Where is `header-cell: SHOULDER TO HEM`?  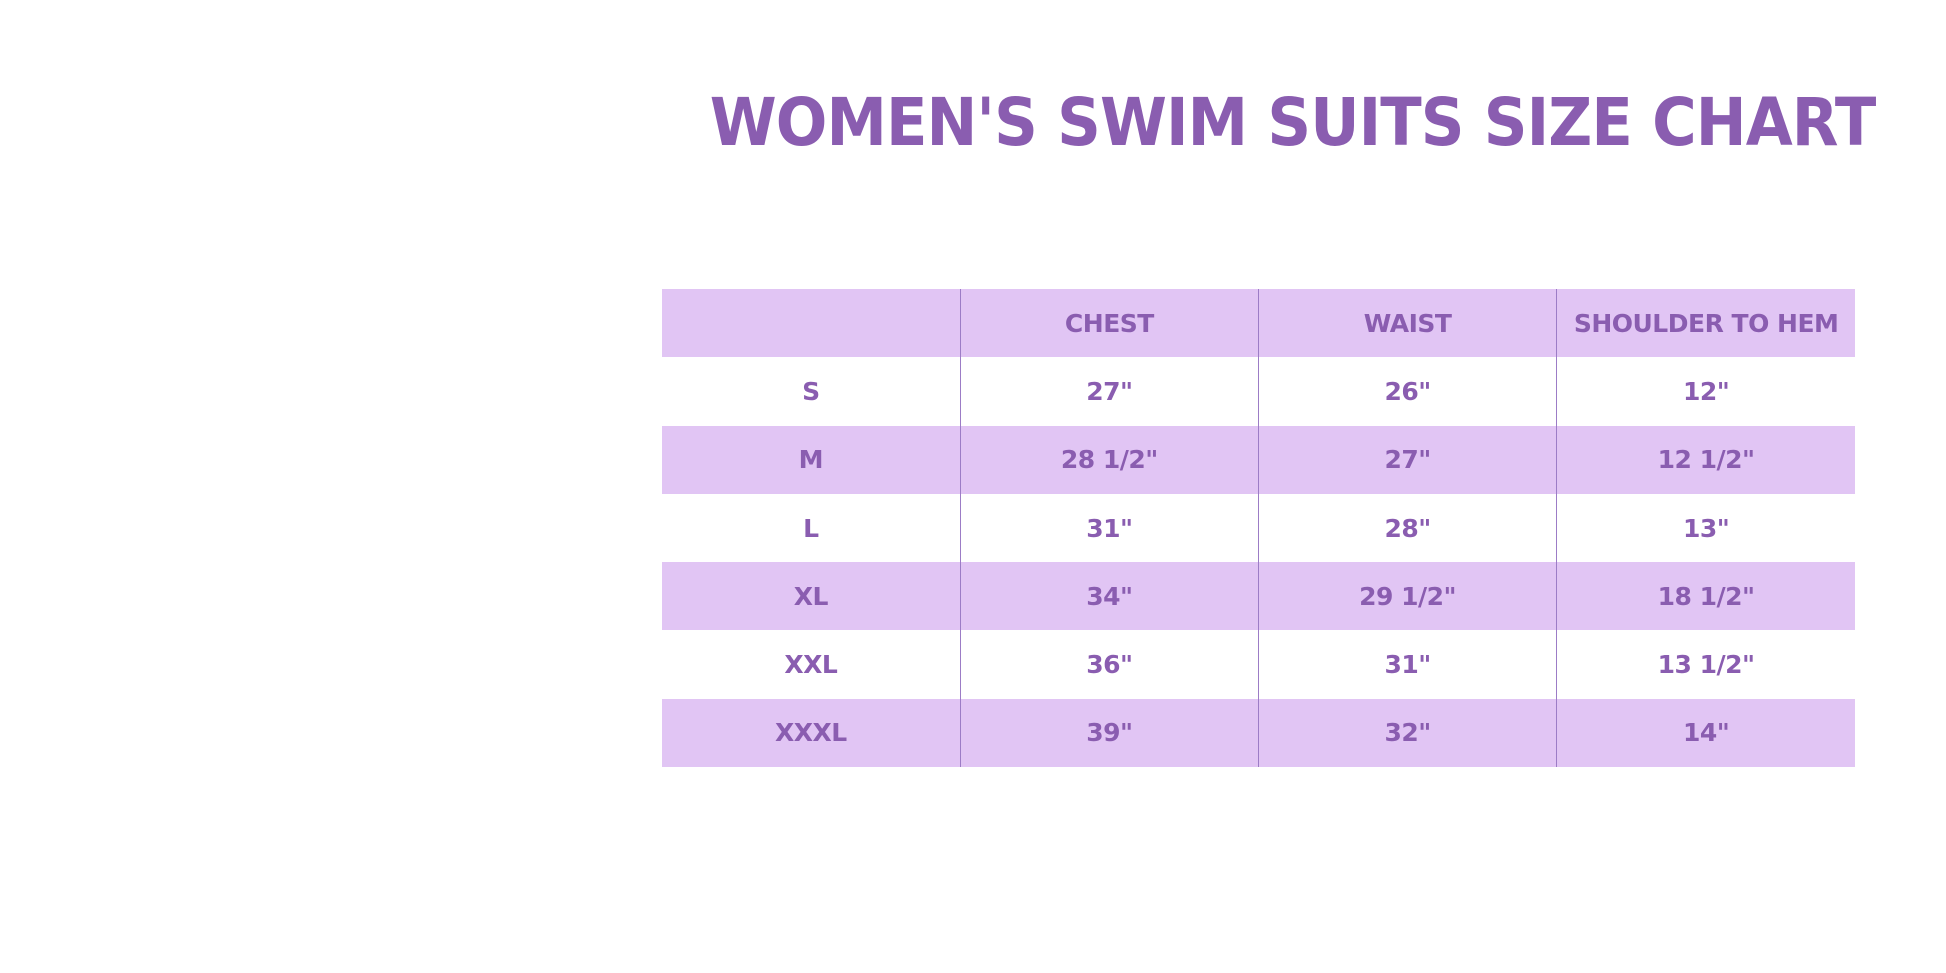
header-cell: SHOULDER TO HEM is located at coordinates (1705, 323).